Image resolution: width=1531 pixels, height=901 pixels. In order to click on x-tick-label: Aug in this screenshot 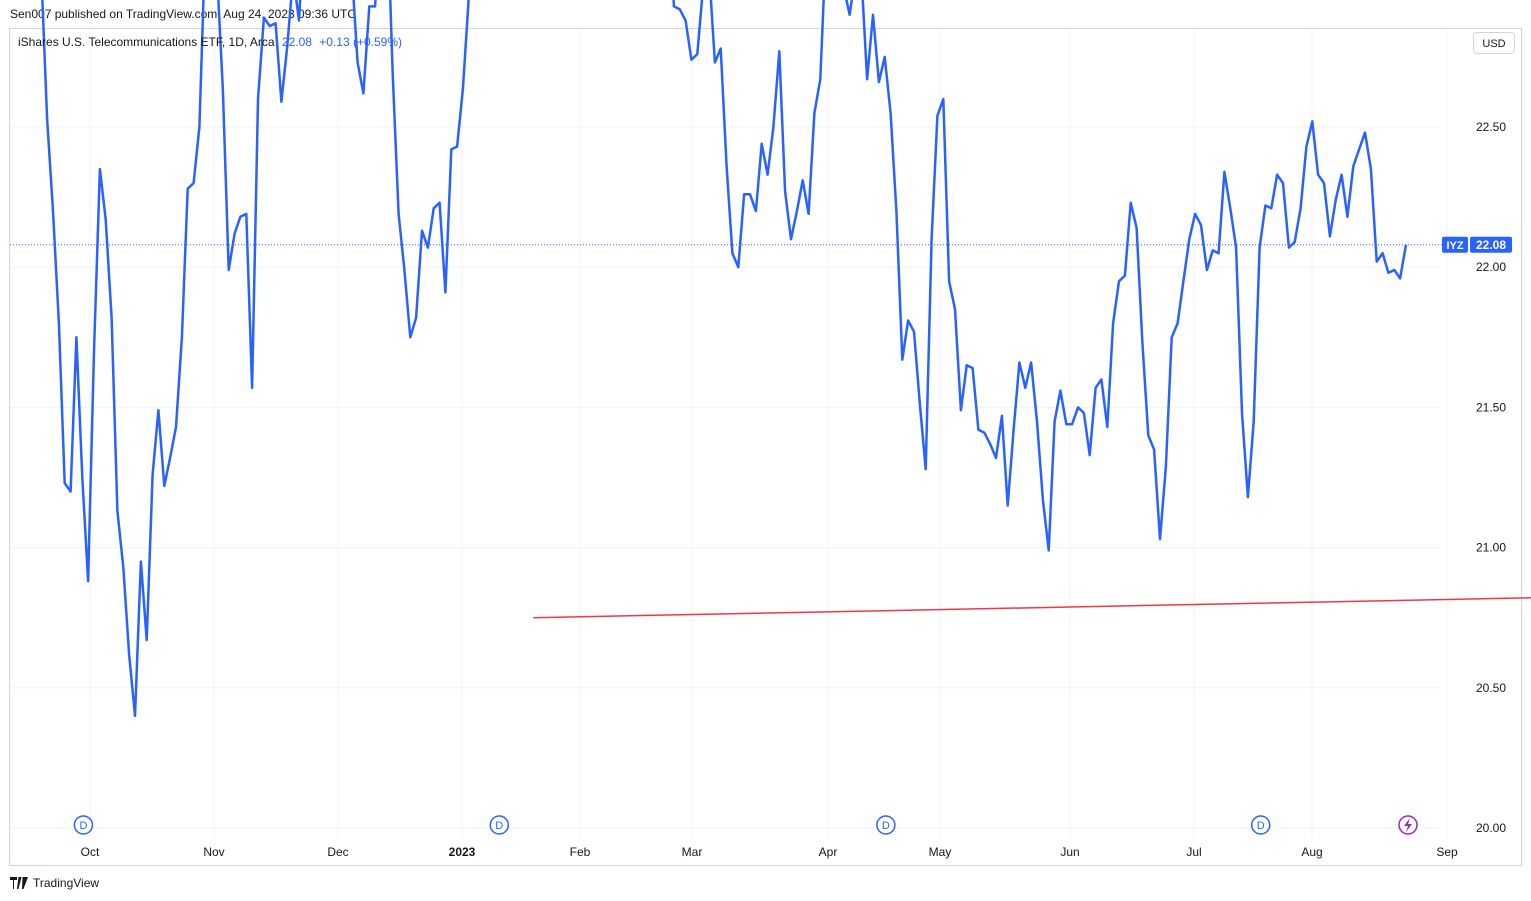, I will do `click(1311, 852)`.